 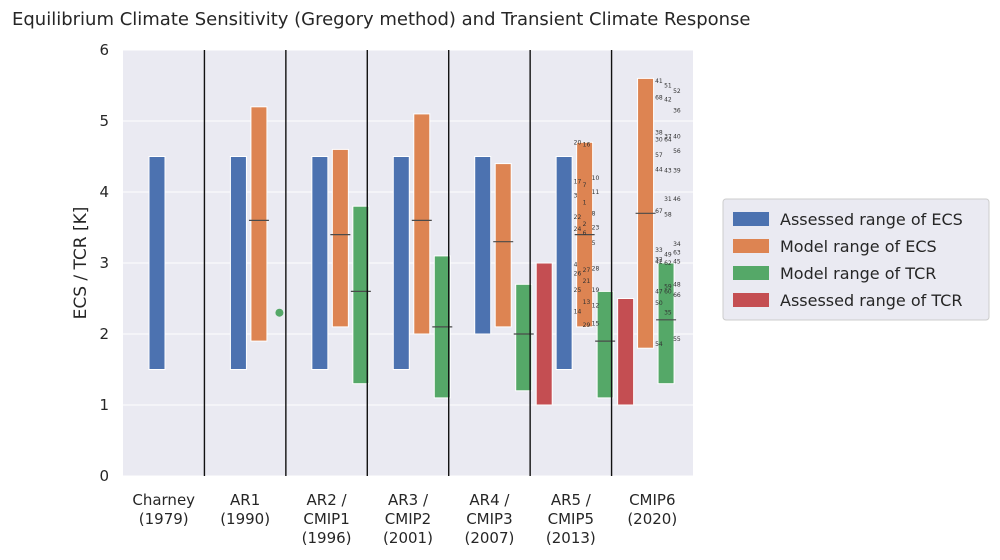 What do you see at coordinates (668, 263) in the screenshot?
I see `model-number-label: 62` at bounding box center [668, 263].